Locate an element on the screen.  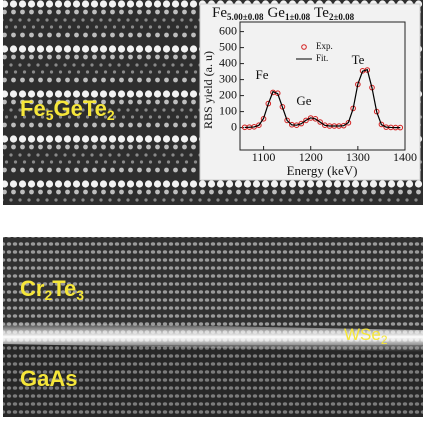
top-label: Fe5GeTe2 is located at coordinates (67, 109).